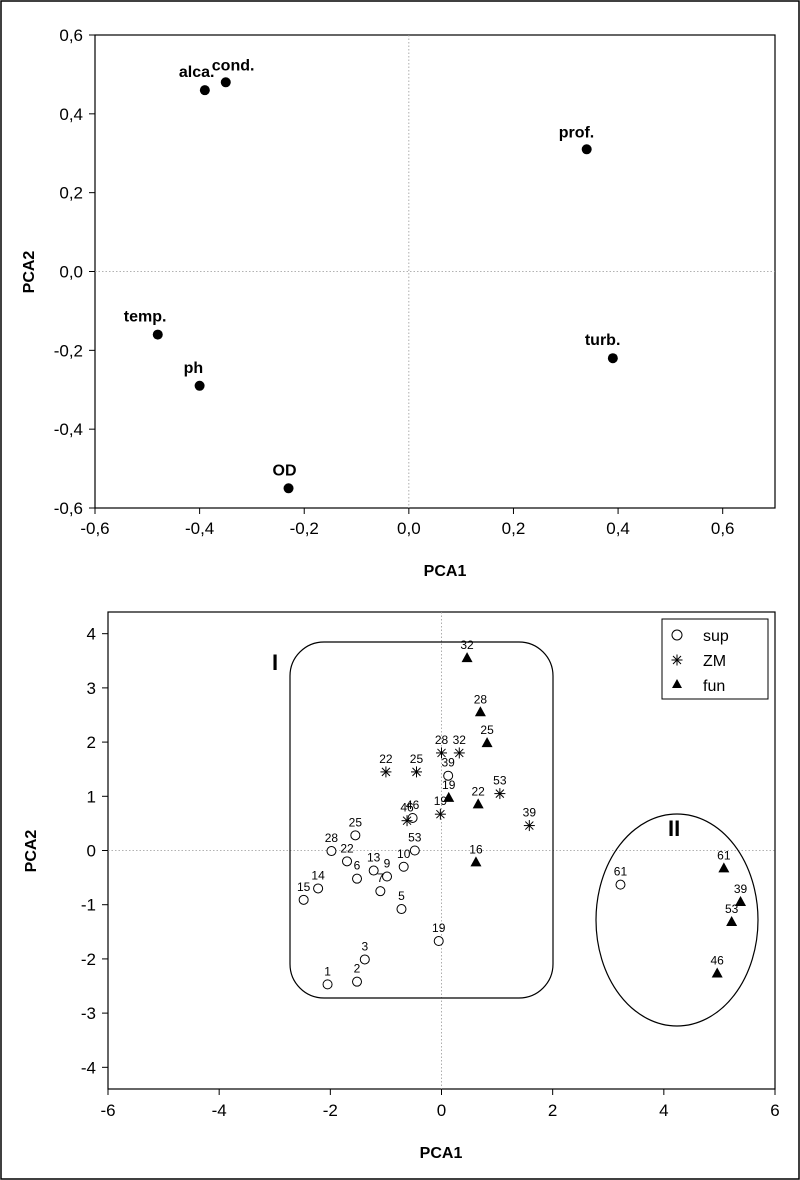 The width and height of the screenshot is (800, 1180). Describe the element at coordinates (71, 272) in the screenshot. I see `loadings-y-tick-label: 0,0` at that location.